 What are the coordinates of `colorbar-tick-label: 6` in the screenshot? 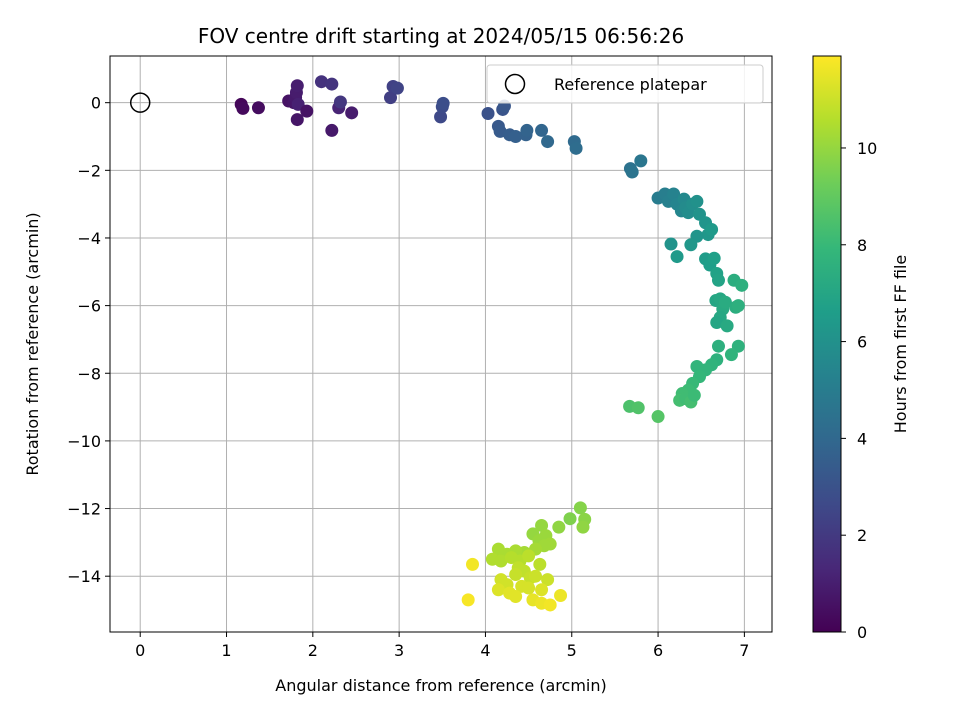 It's located at (862, 342).